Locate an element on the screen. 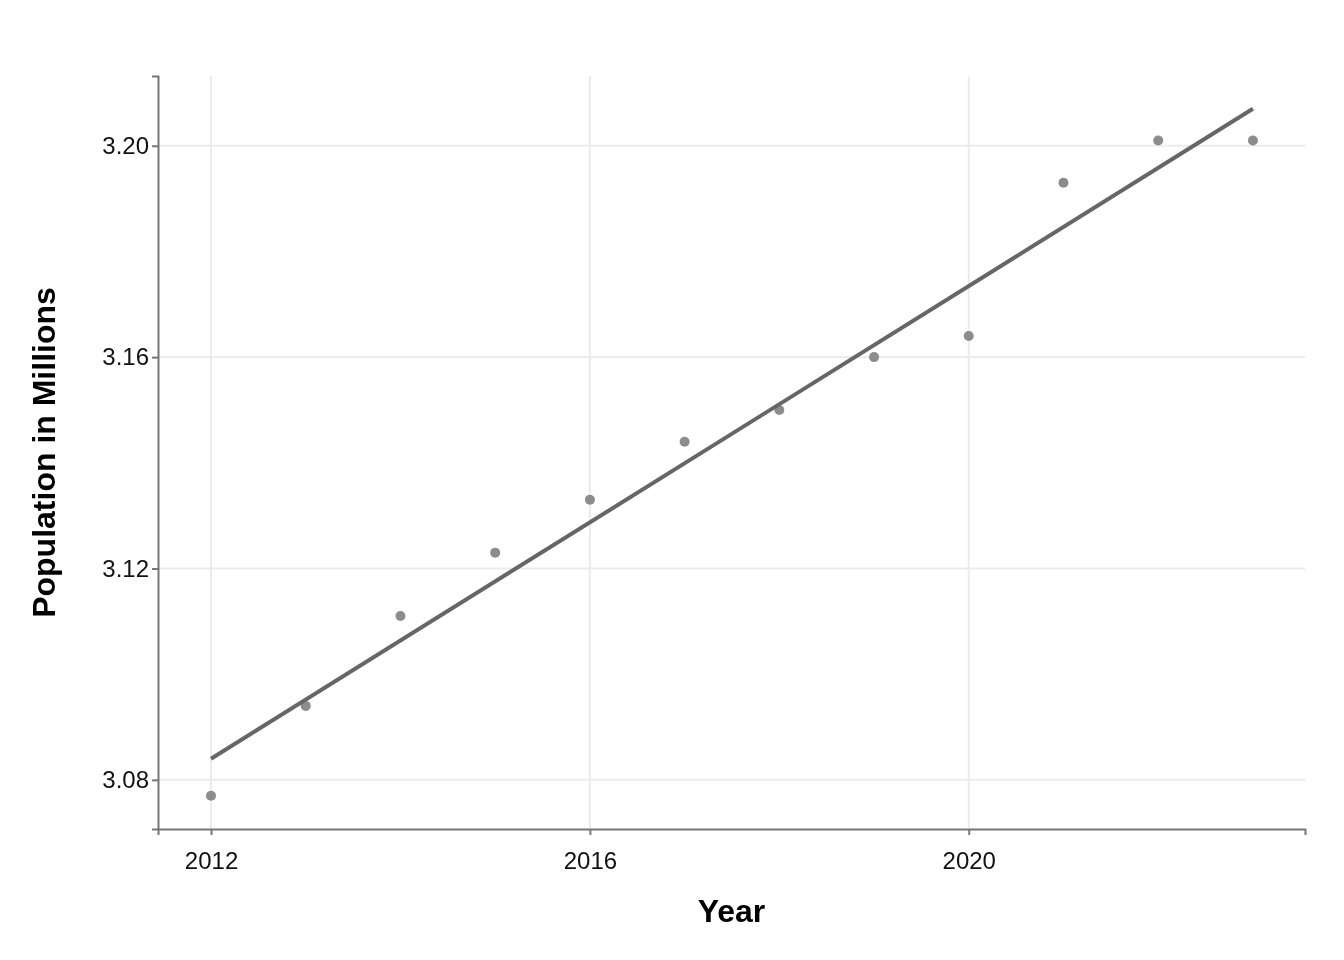 The height and width of the screenshot is (960, 1344). y-tick-label: 3.20 is located at coordinates (125, 145).